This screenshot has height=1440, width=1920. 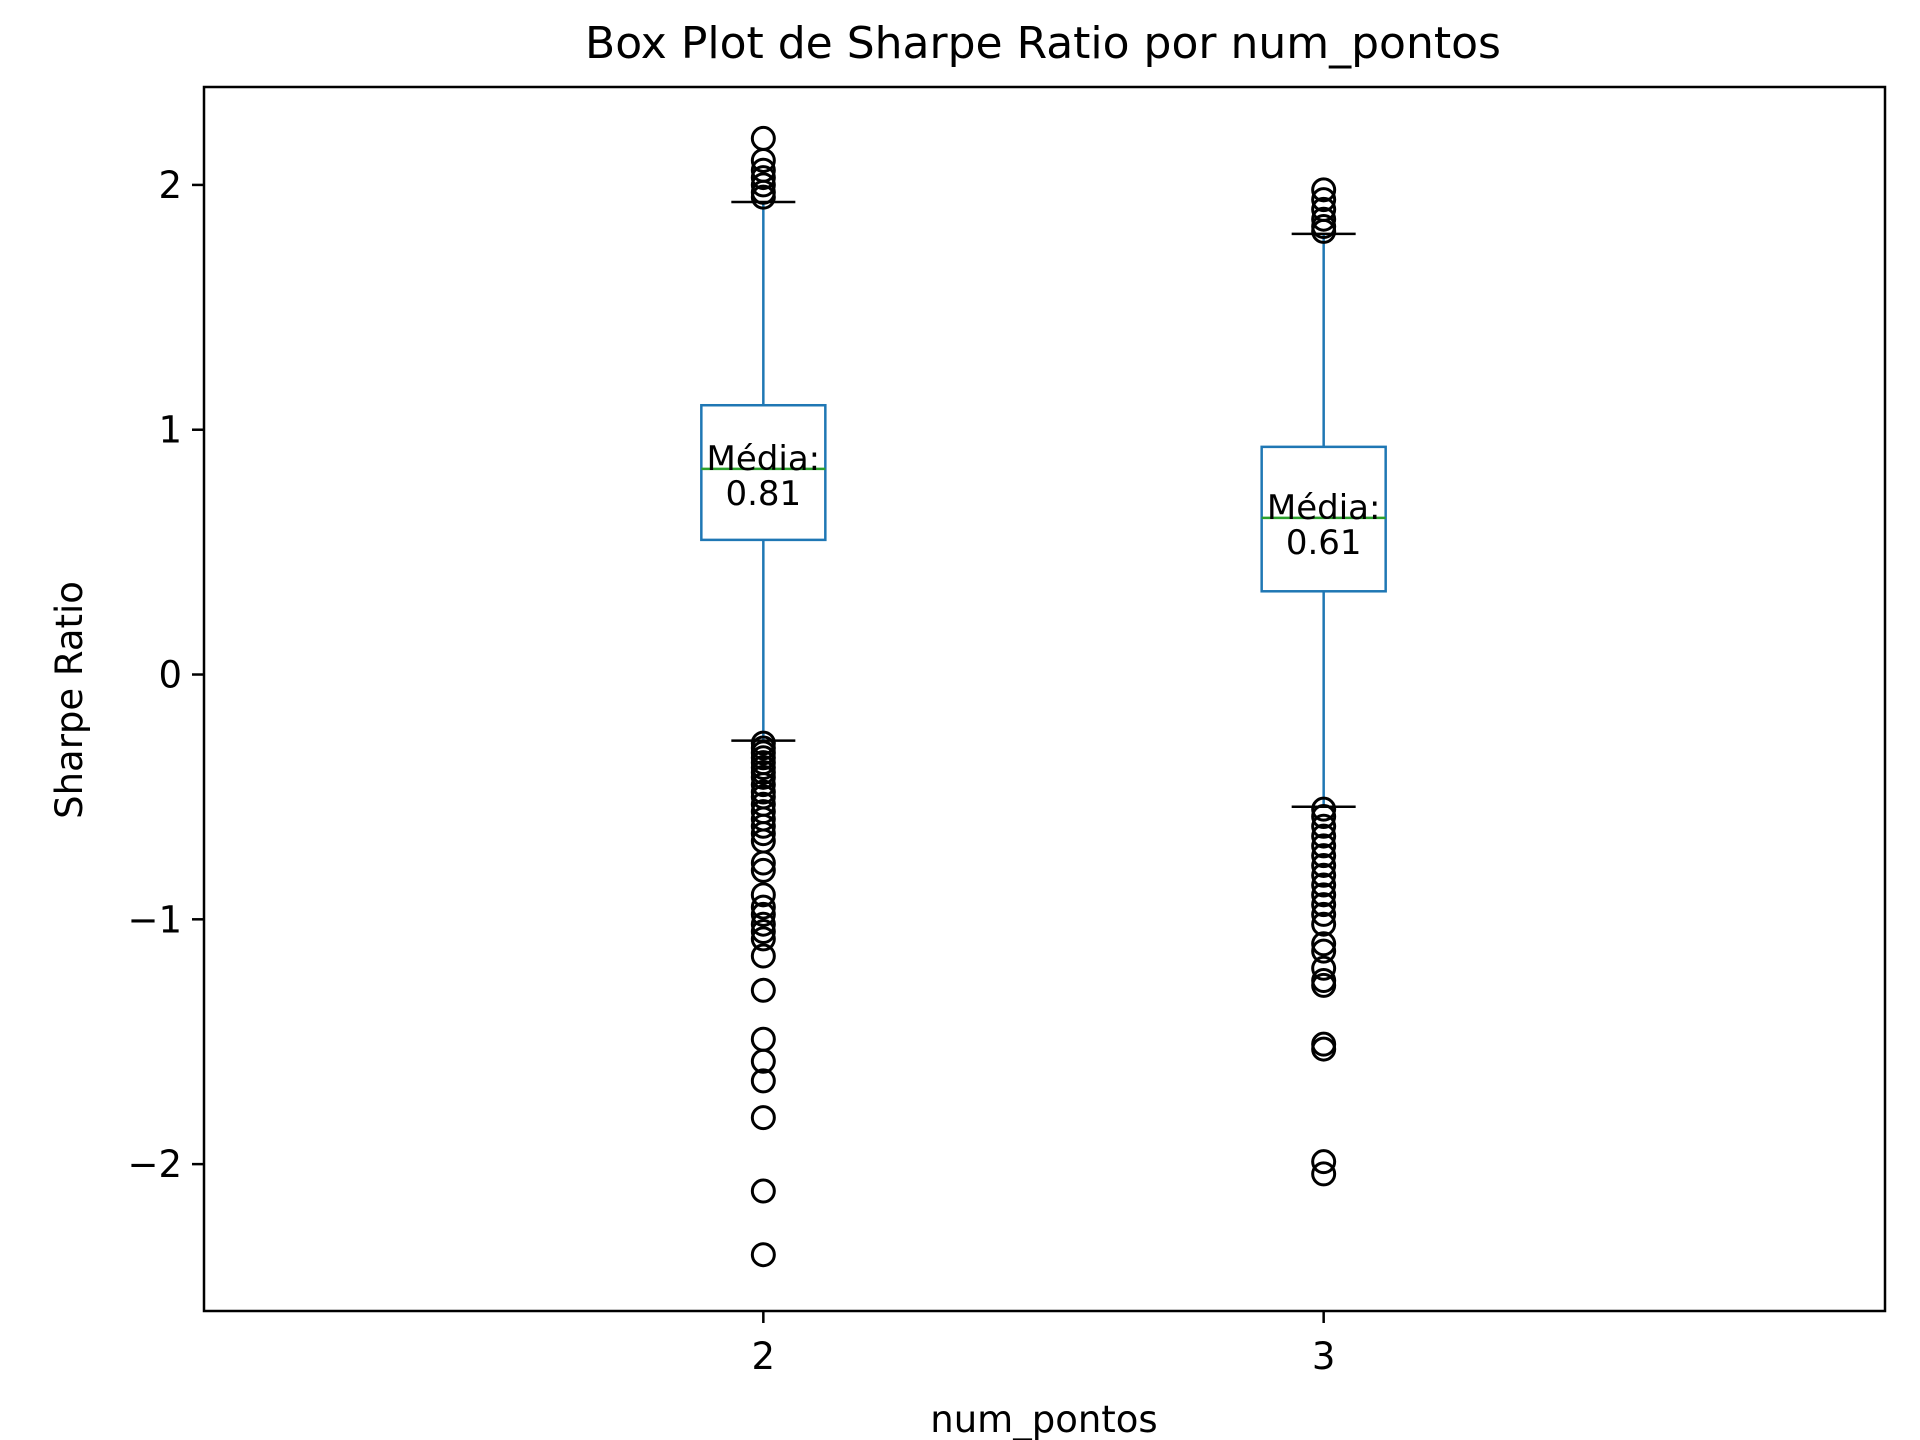 I want to click on chart-title: Box Plot de Sharpe Ratio por num_pontos, so click(x=1043, y=43).